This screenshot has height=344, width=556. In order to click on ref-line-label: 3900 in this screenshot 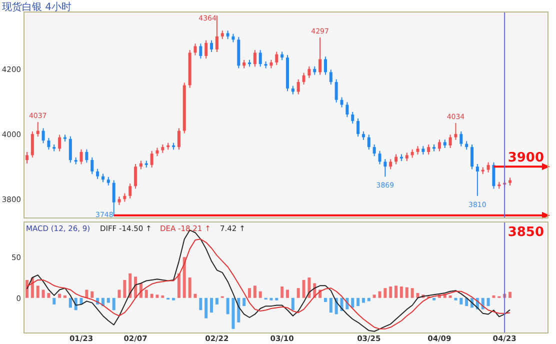, I will do `click(526, 158)`.